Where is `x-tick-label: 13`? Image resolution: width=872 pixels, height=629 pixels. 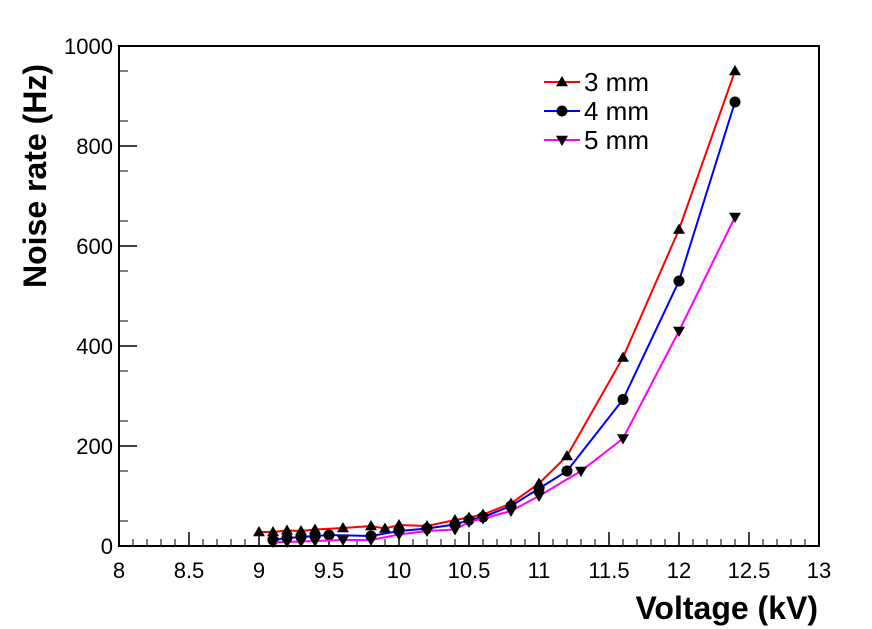
x-tick-label: 13 is located at coordinates (819, 570).